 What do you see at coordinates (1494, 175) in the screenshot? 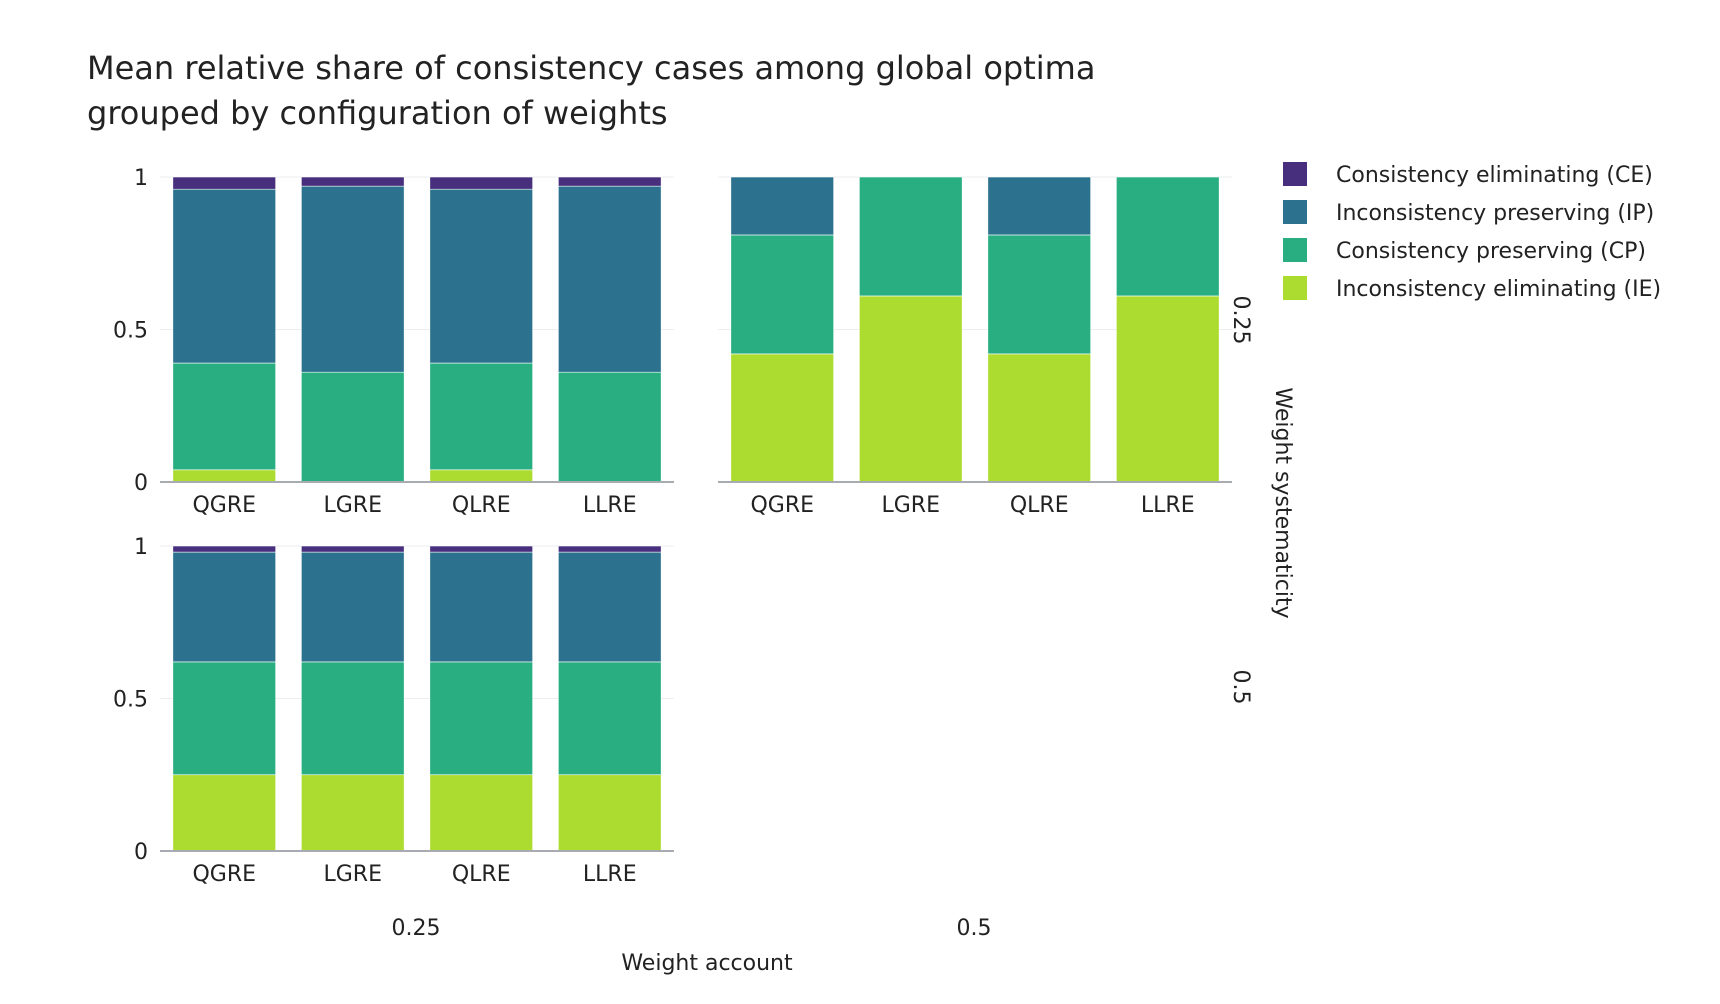
I see `legend-label: Consistency eliminating (CE)` at bounding box center [1494, 175].